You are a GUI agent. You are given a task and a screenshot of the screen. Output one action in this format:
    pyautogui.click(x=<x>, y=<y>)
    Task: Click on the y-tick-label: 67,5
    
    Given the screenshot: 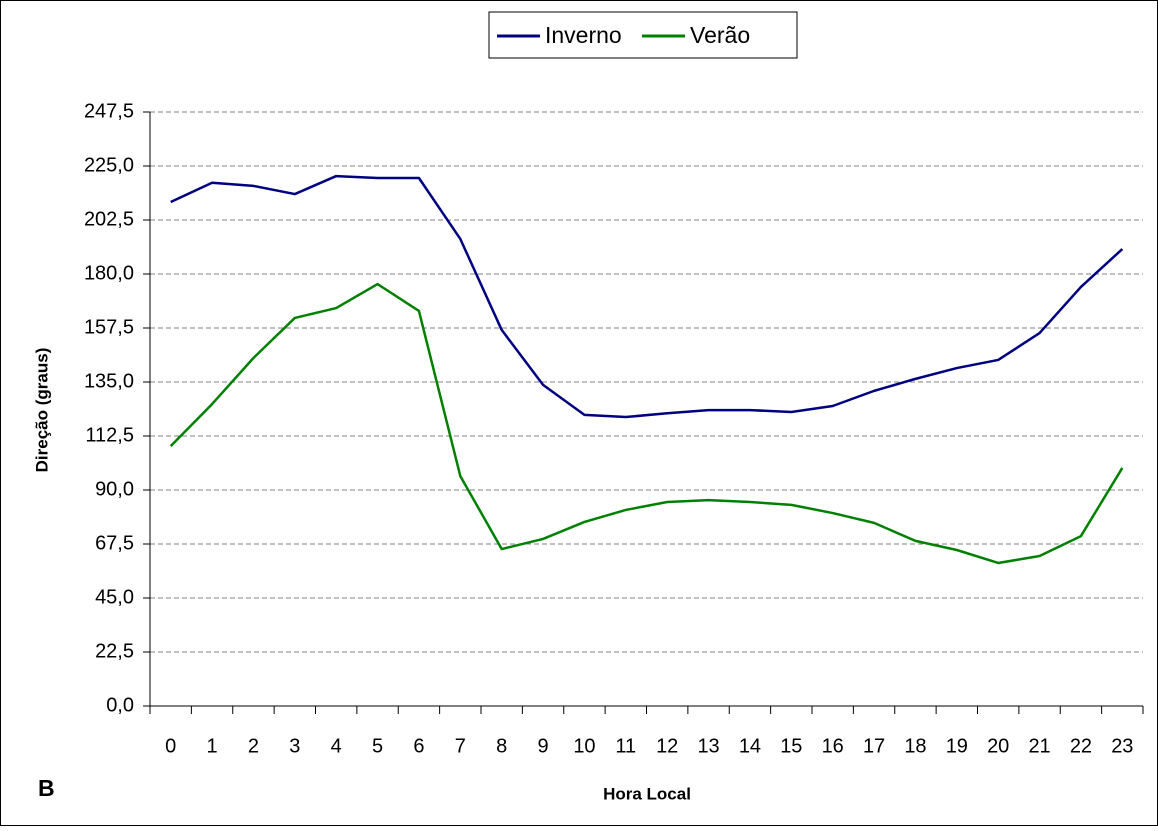 What is the action you would take?
    pyautogui.click(x=114, y=543)
    